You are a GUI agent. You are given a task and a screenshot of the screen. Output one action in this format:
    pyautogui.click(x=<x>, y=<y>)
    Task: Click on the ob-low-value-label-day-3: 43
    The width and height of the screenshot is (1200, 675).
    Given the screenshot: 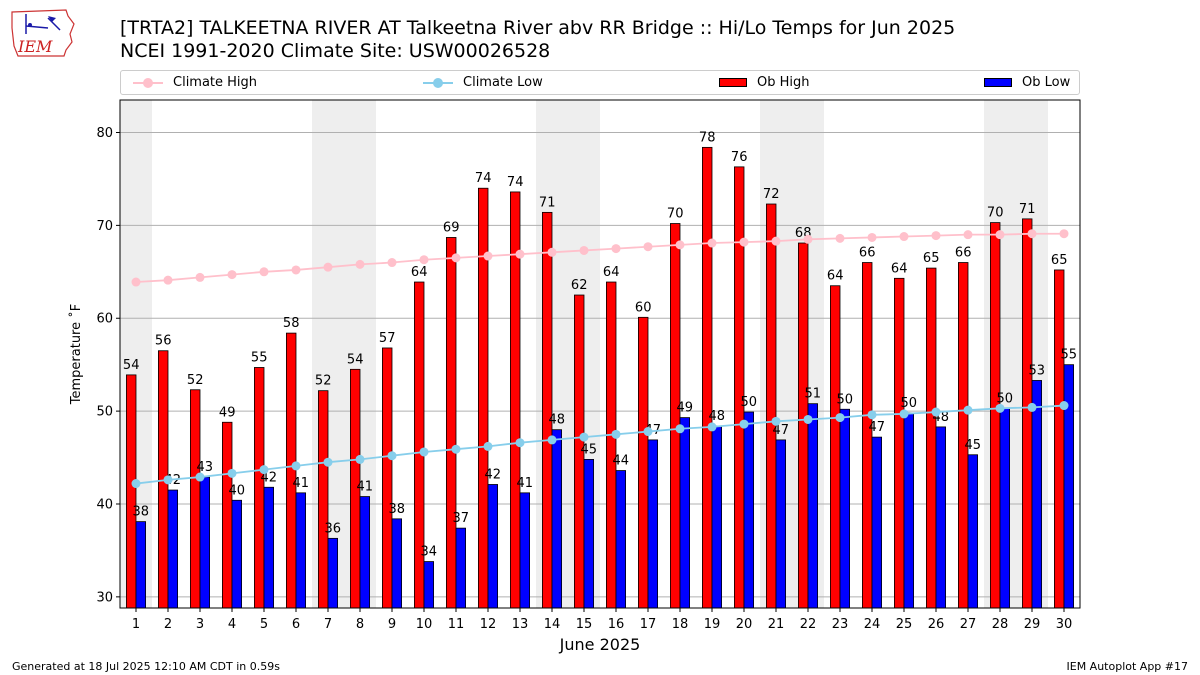 What is the action you would take?
    pyautogui.click(x=205, y=467)
    